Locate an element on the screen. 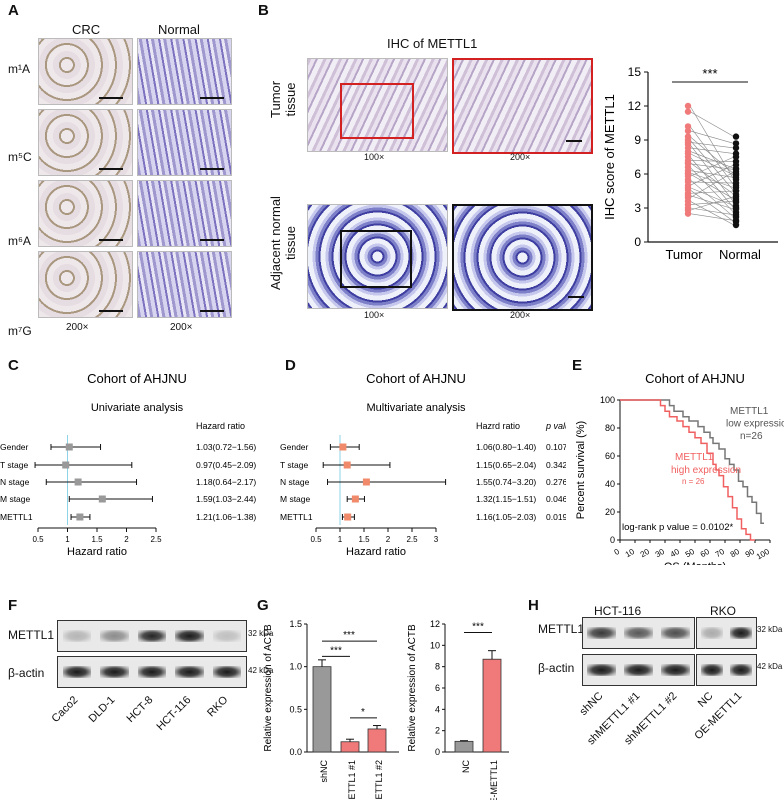 The height and width of the screenshot is (800, 784). adjacent-normal-label: Adjacent normal tissue is located at coordinates (283, 243).